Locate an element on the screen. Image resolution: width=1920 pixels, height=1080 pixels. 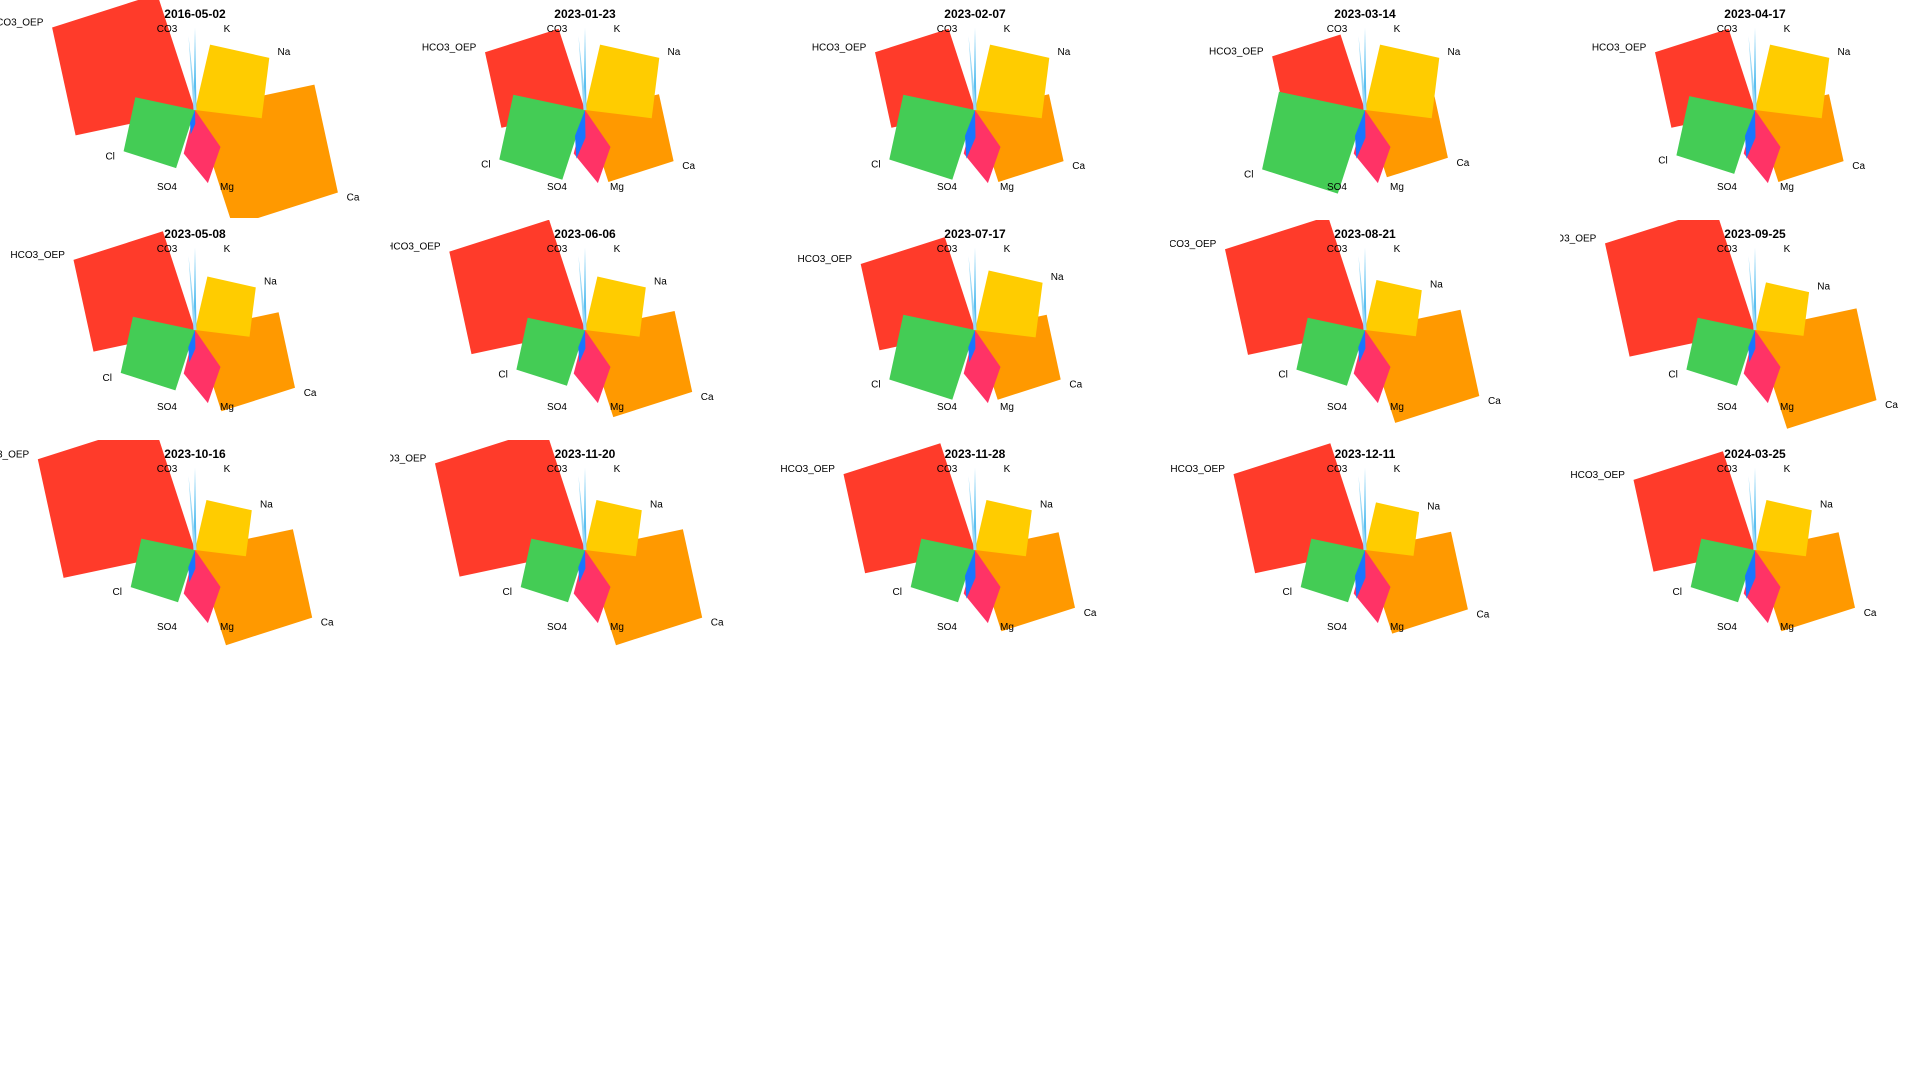
star-svg: 2023-09-25 K Na Ca Mg SO4 Cl HCO3_OEP CO3 is located at coordinates (1729, 324).